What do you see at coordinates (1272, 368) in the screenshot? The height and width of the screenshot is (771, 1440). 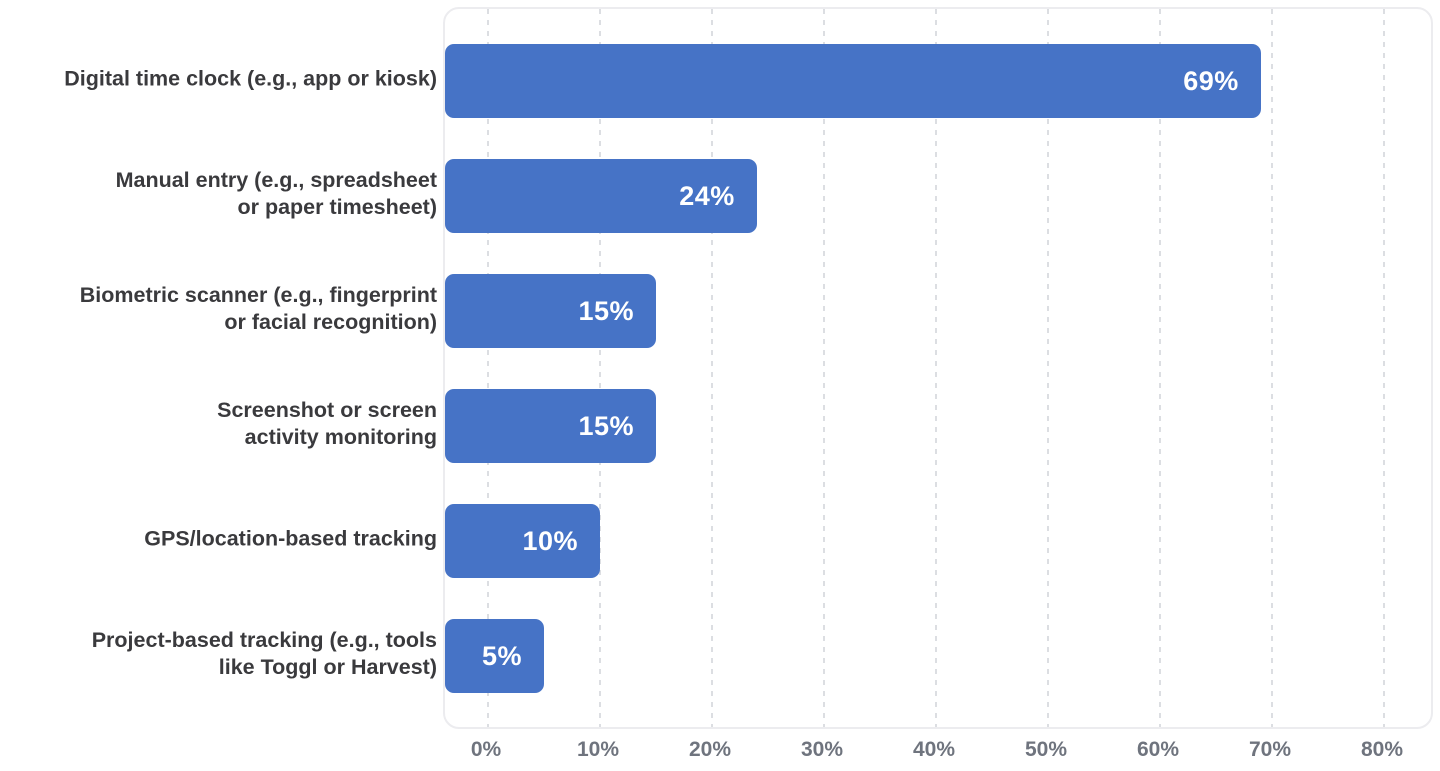 I see `gridline-70%` at bounding box center [1272, 368].